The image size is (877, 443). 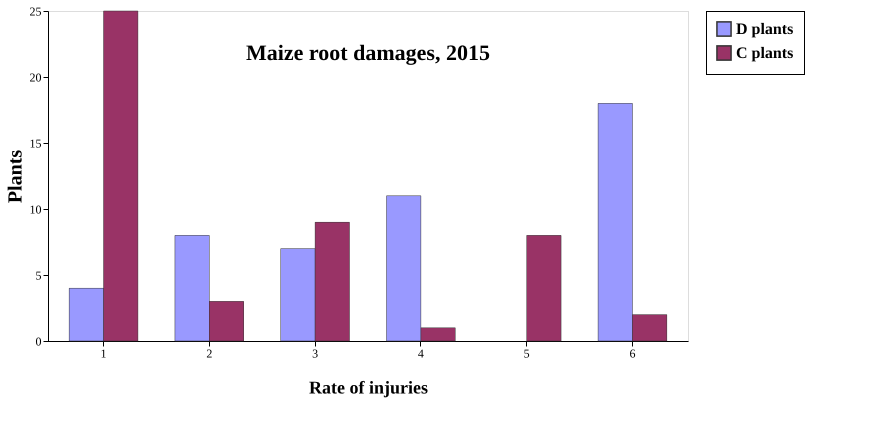 What do you see at coordinates (368, 388) in the screenshot?
I see `x-axis-title: Rate of injuries` at bounding box center [368, 388].